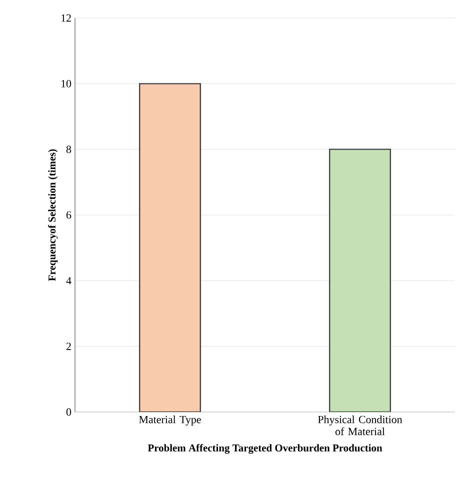  I want to click on x-tick-label: Material Type, so click(170, 421).